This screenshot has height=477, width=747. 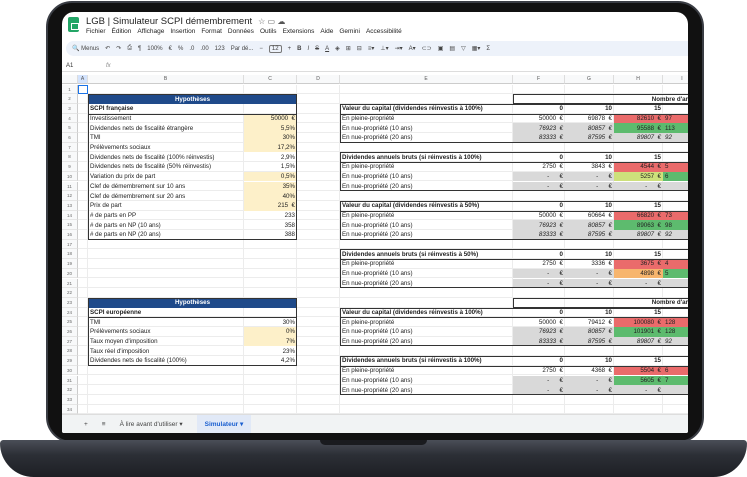 I want to click on row-header: 1, so click(x=70, y=89).